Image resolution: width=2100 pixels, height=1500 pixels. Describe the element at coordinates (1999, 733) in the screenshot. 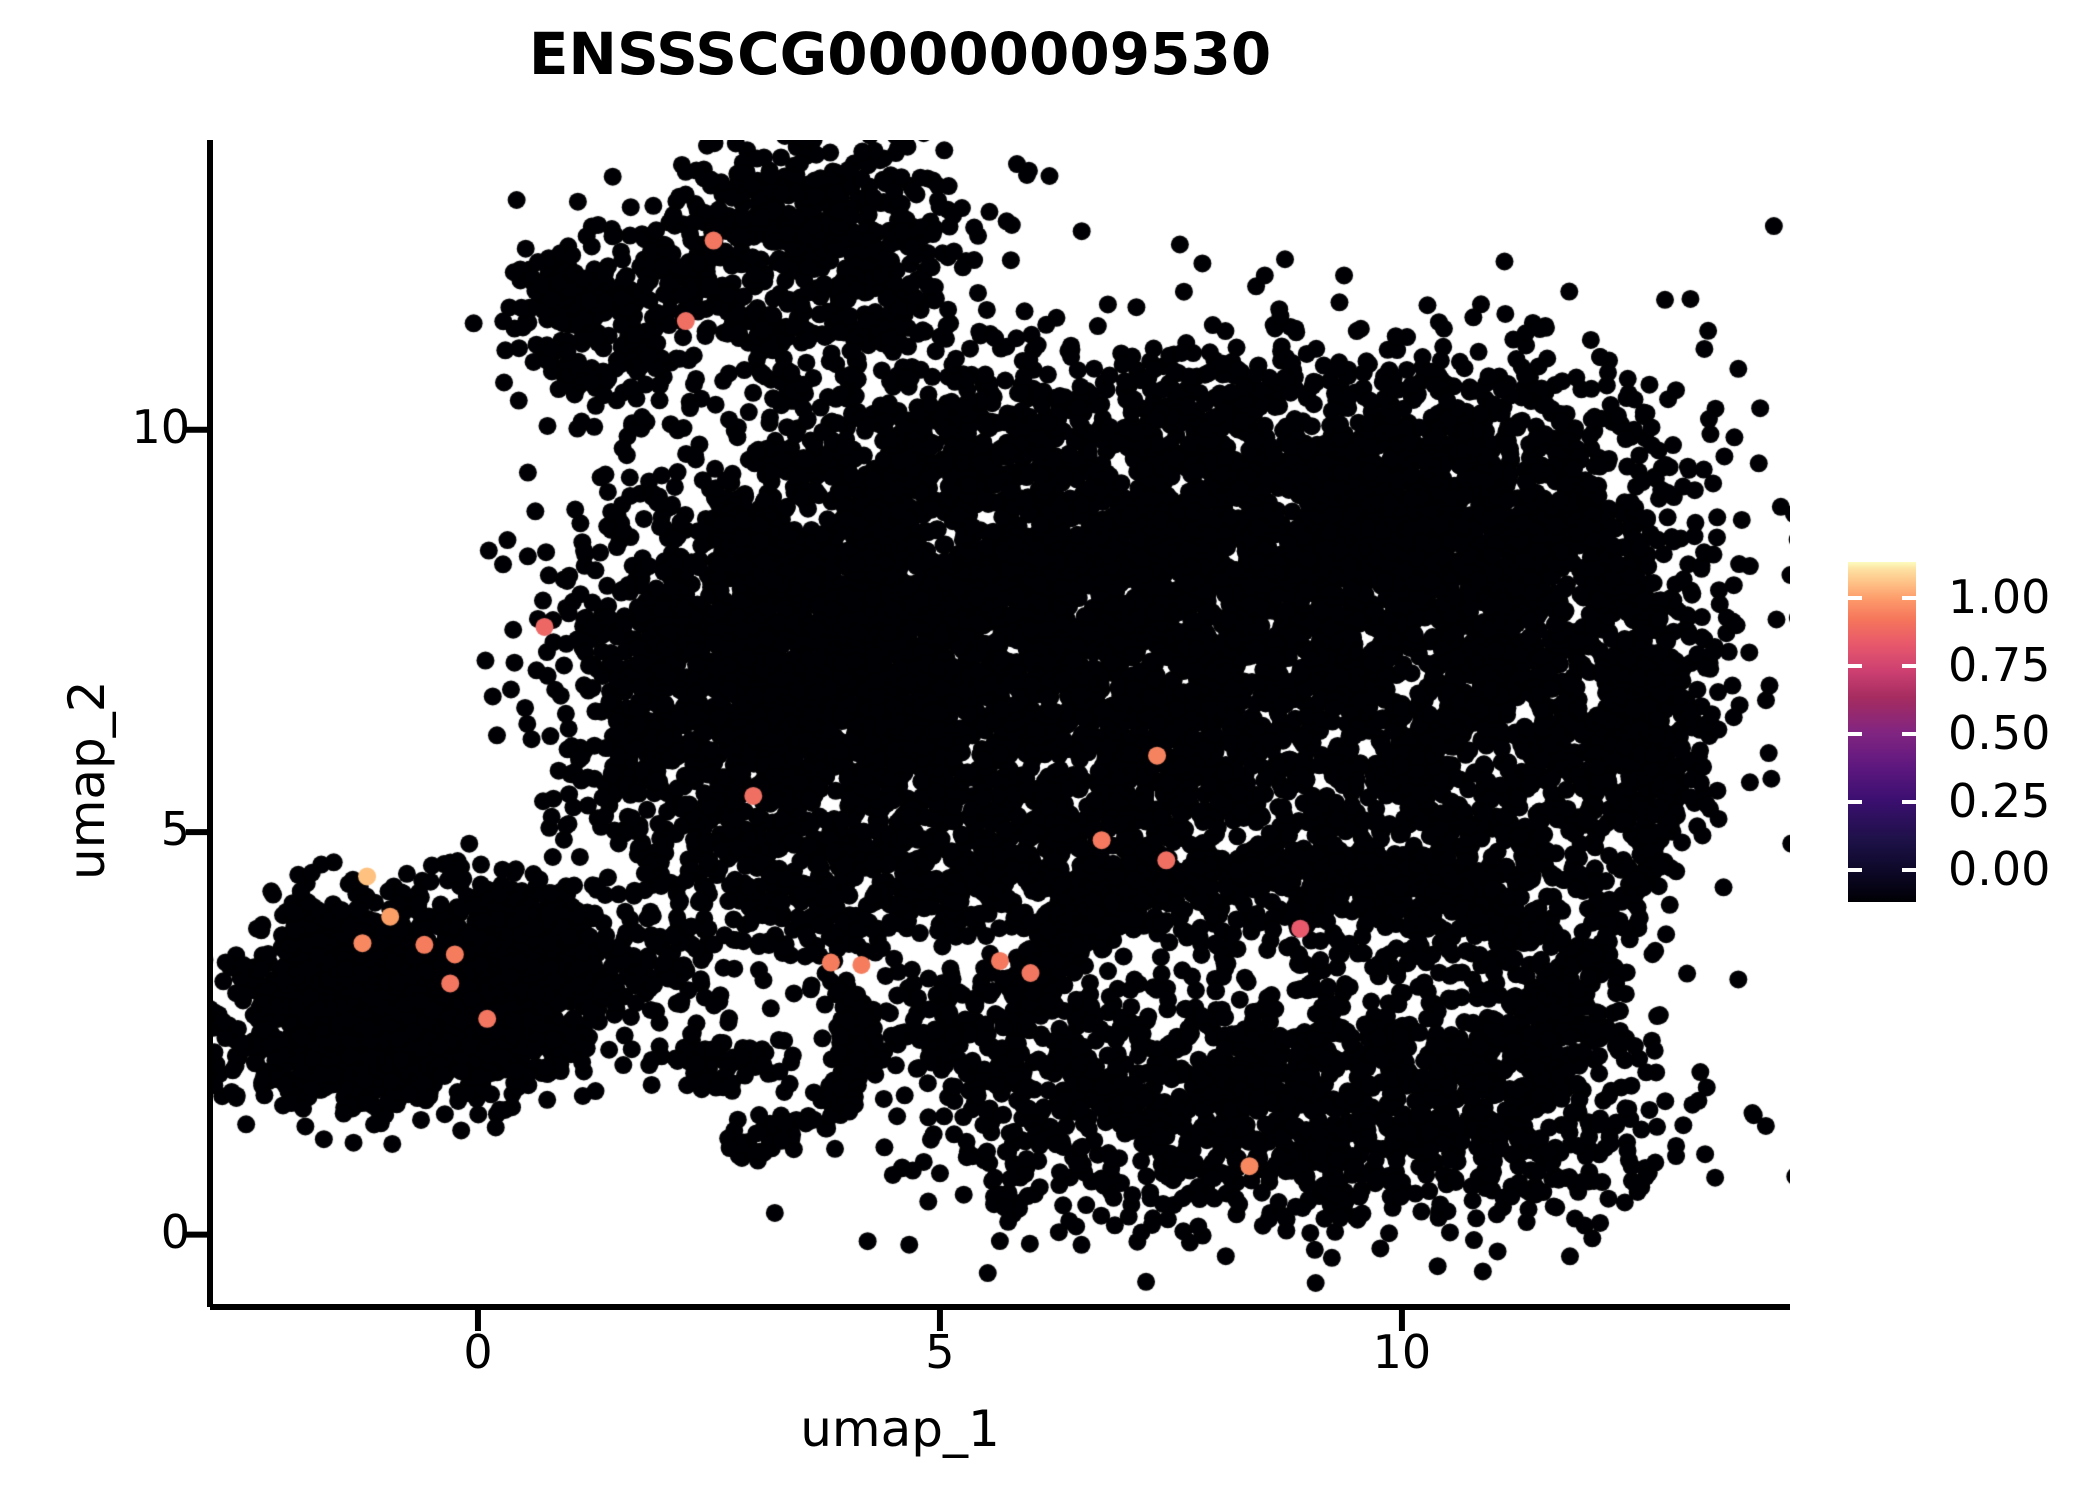

I see `colorbar-label-0-50: 0.50` at that location.